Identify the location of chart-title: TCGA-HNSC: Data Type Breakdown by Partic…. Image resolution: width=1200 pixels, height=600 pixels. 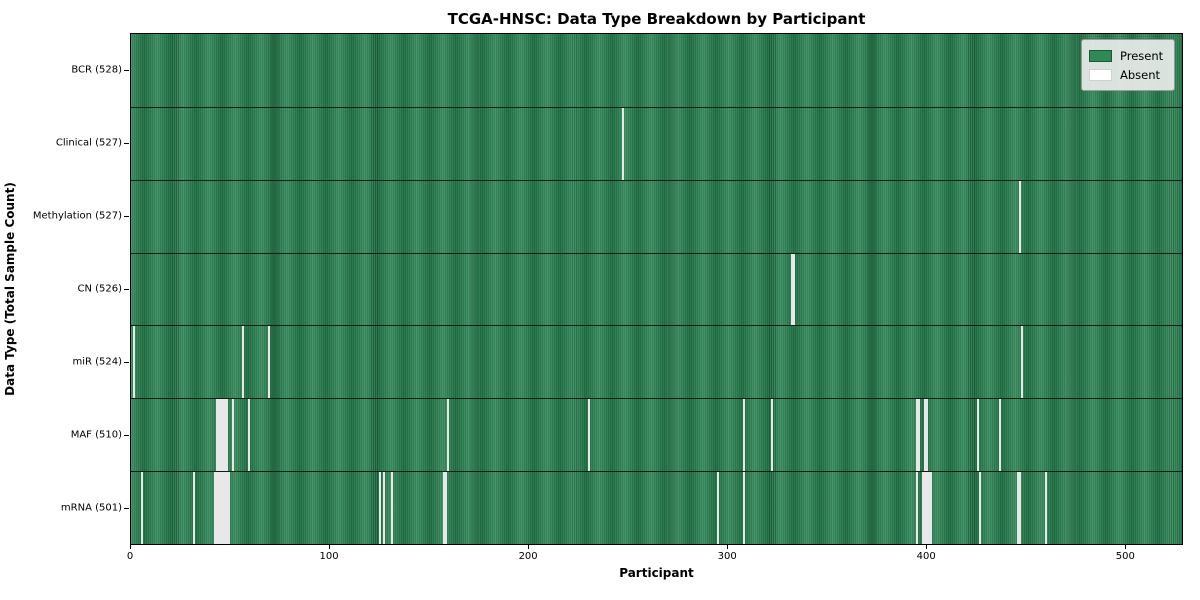
(656, 19).